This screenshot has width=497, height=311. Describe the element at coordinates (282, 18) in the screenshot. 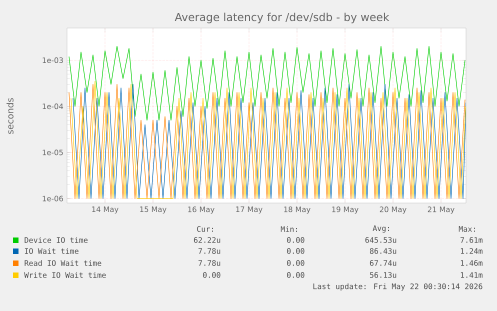

I see `chart-title: Average latency for /dev/sdb - by week` at that location.